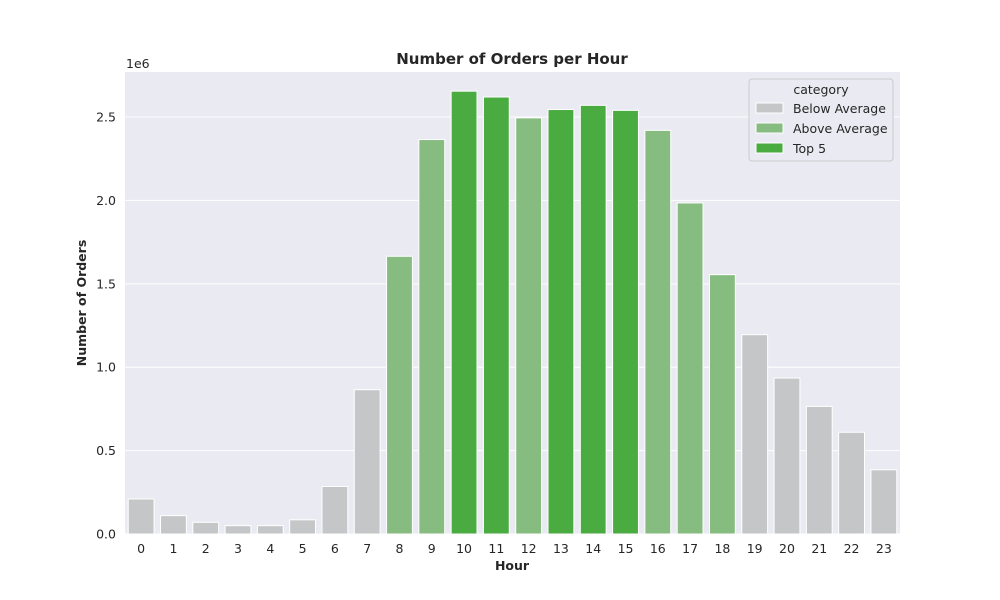 This screenshot has width=1000, height=600. What do you see at coordinates (303, 548) in the screenshot?
I see `x-tick-label: 5` at bounding box center [303, 548].